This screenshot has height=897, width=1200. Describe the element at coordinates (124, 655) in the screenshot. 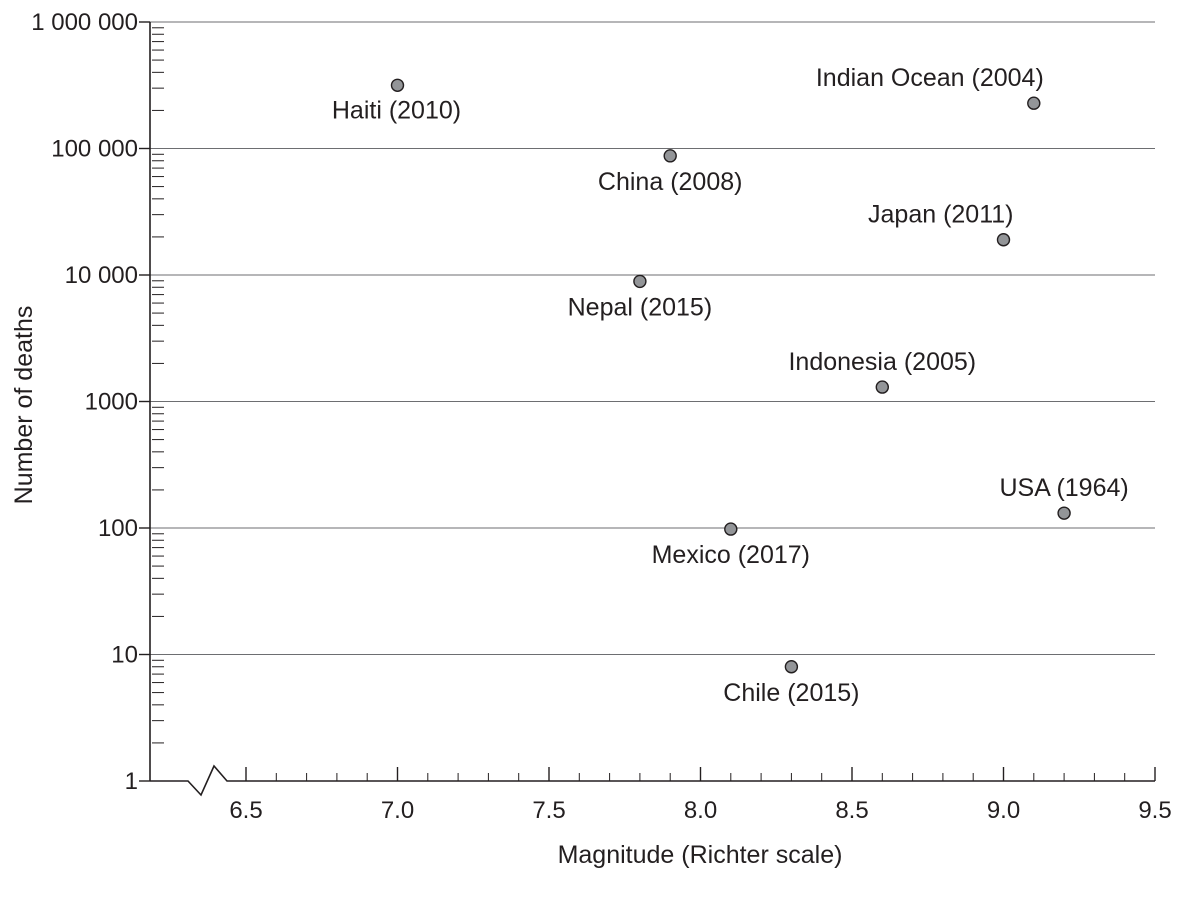

I see `y-tick-label: 10` at that location.